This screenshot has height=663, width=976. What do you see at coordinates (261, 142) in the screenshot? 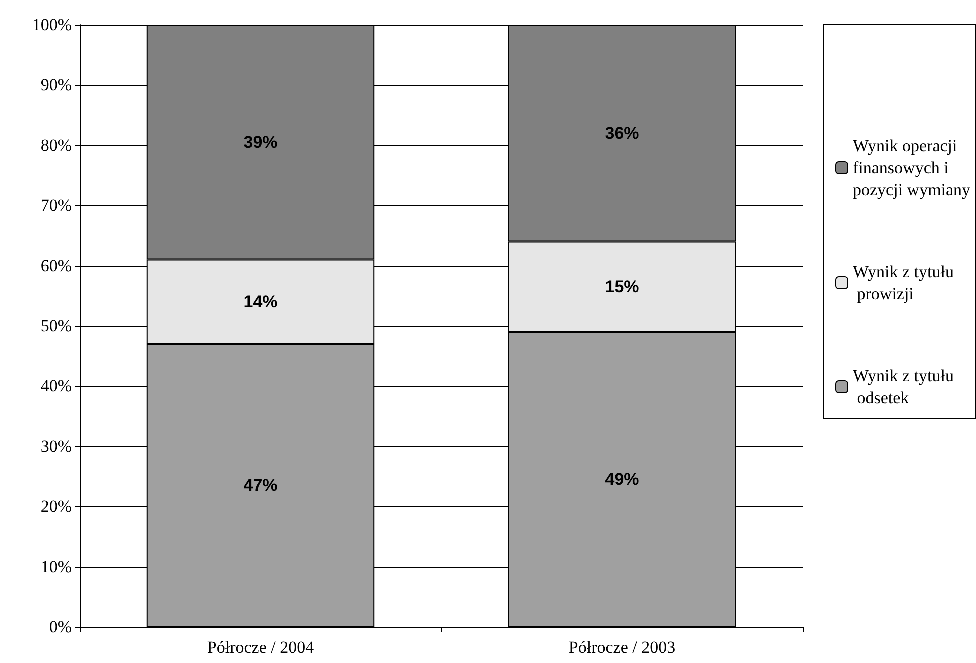
I see `data-label: 39%` at bounding box center [261, 142].